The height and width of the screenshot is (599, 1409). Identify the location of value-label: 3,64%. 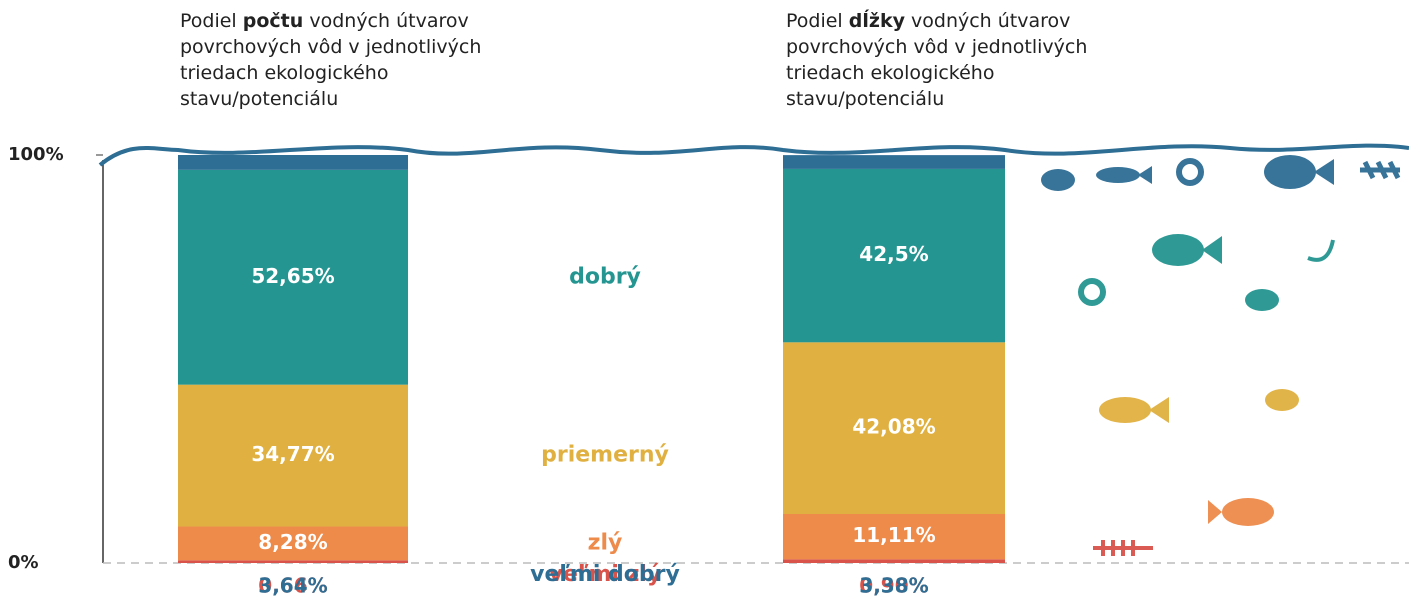
(292, 586).